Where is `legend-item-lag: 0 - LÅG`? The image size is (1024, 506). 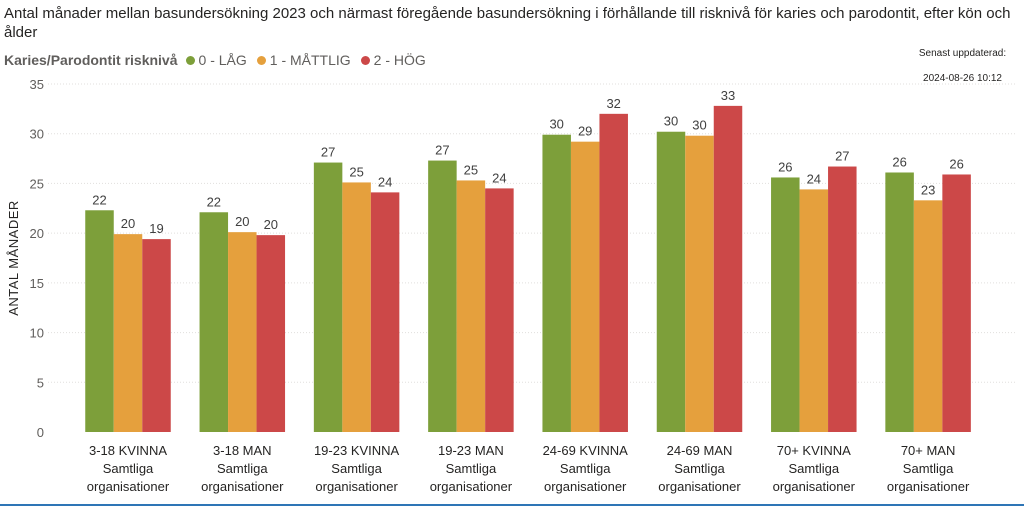
legend-item-lag: 0 - LÅG is located at coordinates (216, 60).